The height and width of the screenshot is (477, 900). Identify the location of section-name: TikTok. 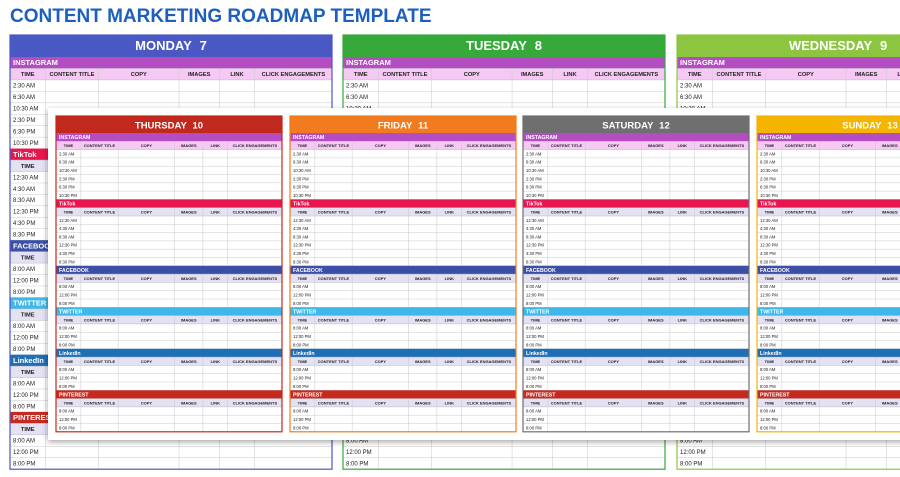
(768, 204).